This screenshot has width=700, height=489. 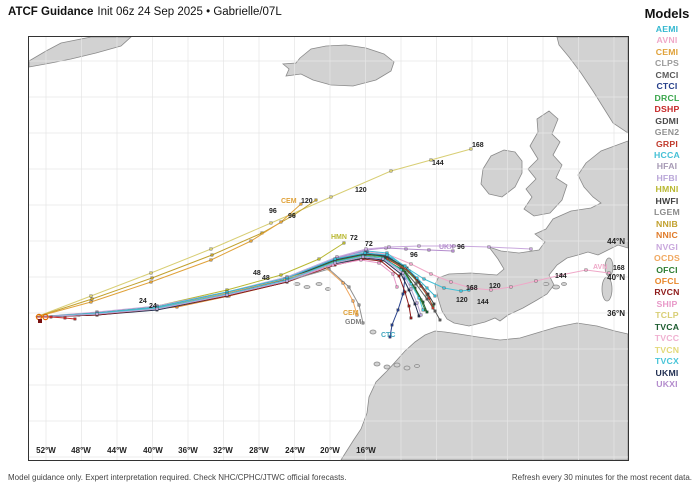 What do you see at coordinates (667, 223) in the screenshot?
I see `legend-model-nnib: NNIB` at bounding box center [667, 223].